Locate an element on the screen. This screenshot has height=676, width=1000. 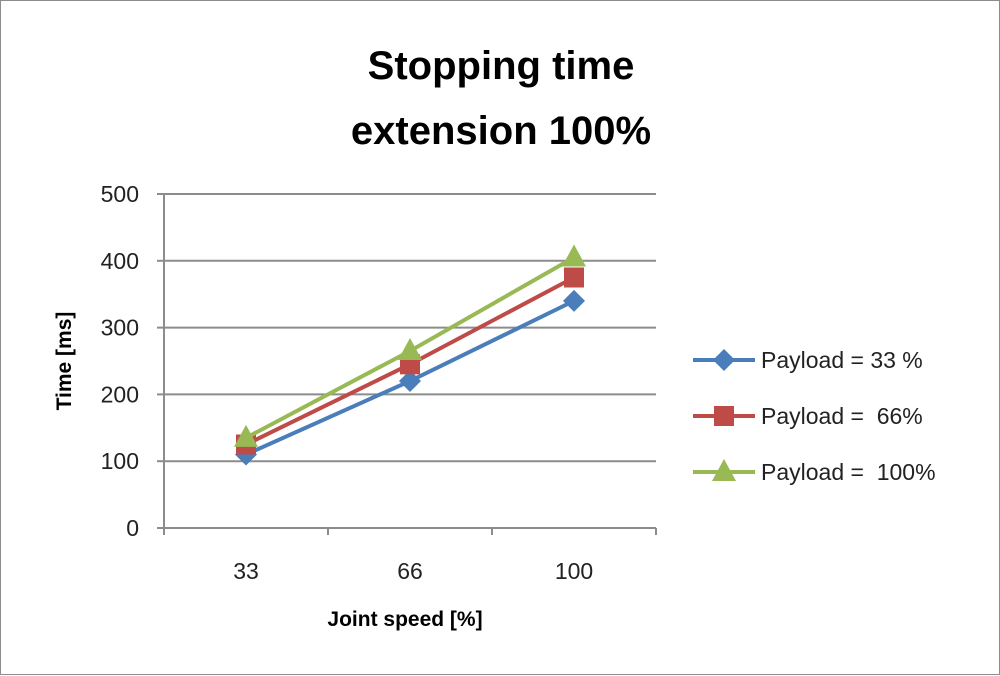
y-tick-label: 100 is located at coordinates (120, 461).